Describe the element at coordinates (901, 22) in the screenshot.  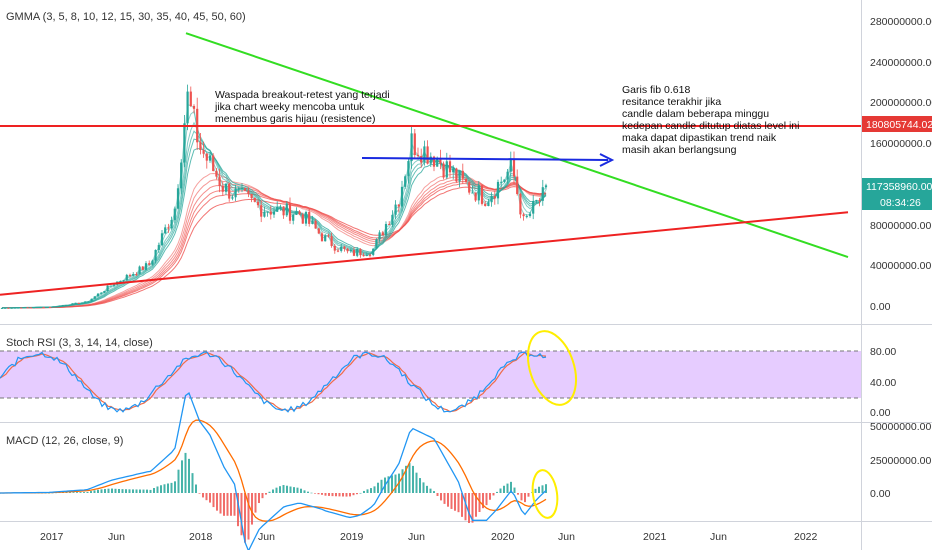
I see `y-tick-label: 280000000.00` at that location.